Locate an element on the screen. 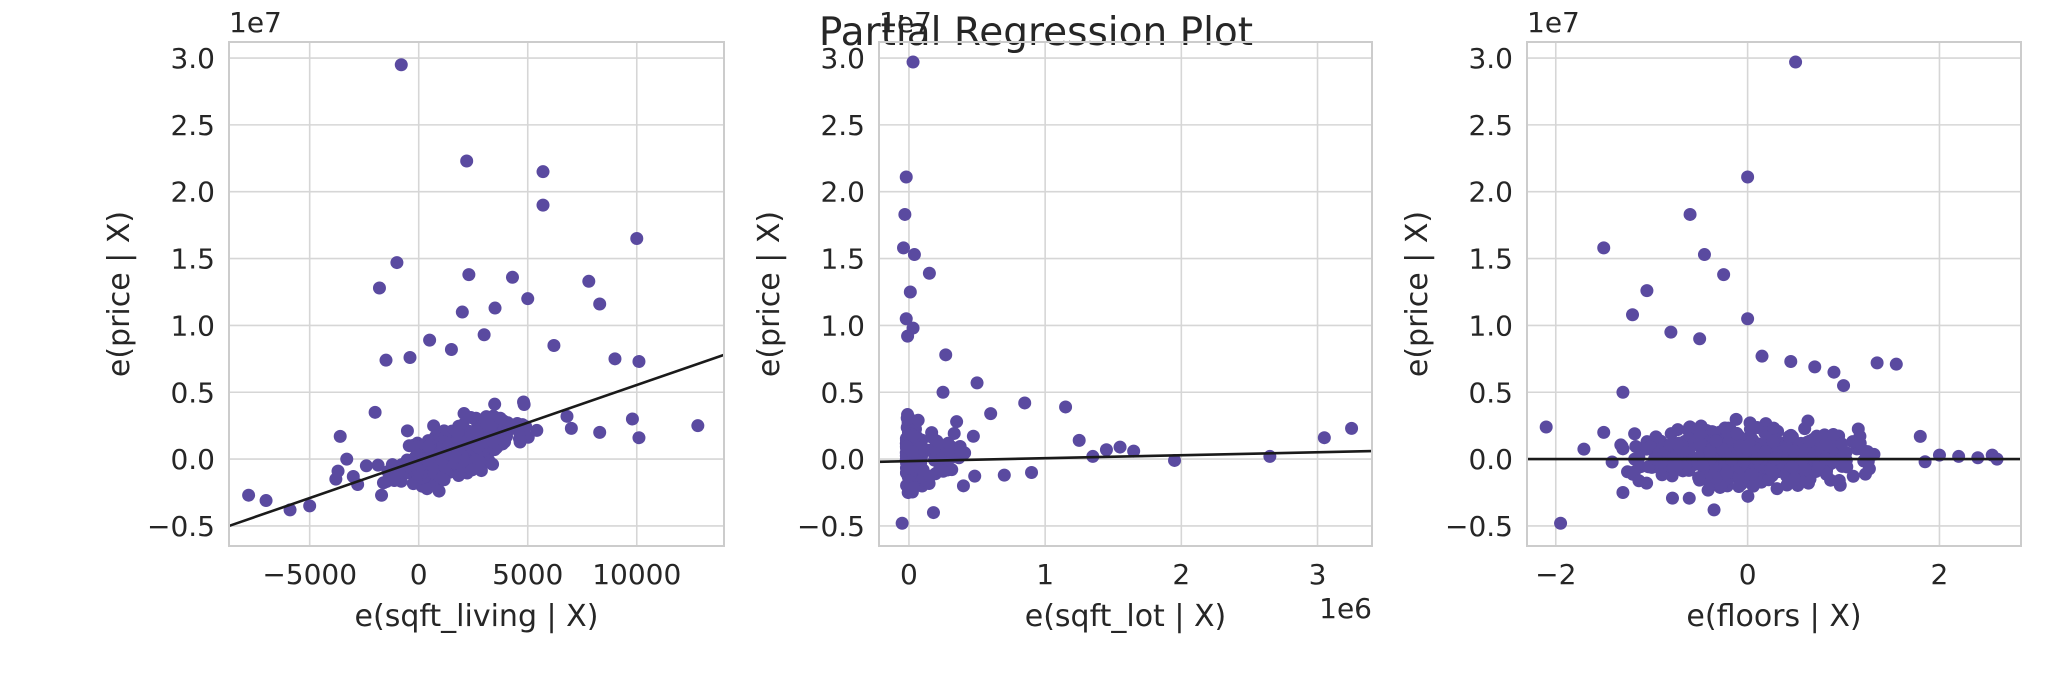 This screenshot has width=2072, height=678. x-tick-label: 10000 is located at coordinates (636, 574).